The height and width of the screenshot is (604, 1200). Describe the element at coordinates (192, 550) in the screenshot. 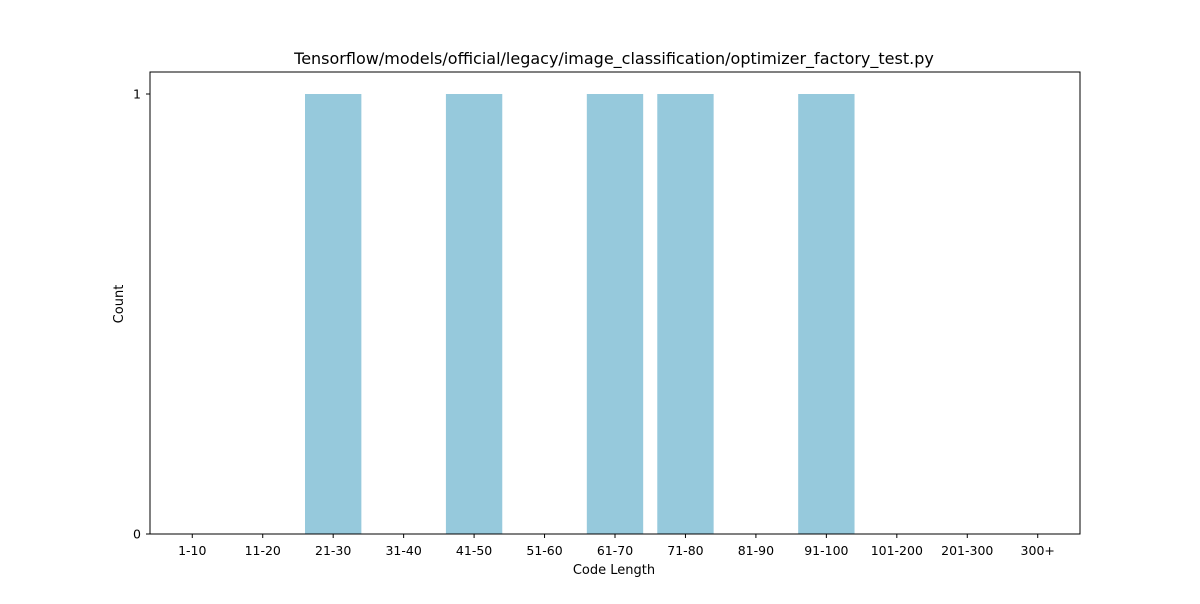

I see `x-tick-label: 1-10` at that location.